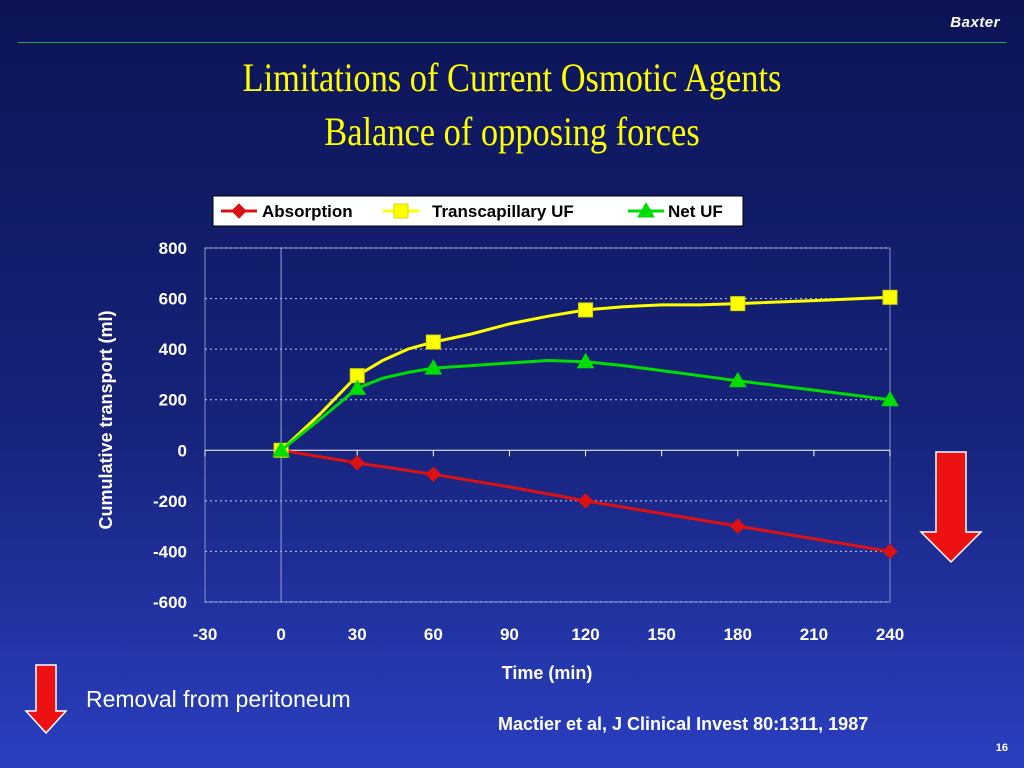 This screenshot has width=1024, height=768. I want to click on y-tick-label: 800, so click(173, 248).